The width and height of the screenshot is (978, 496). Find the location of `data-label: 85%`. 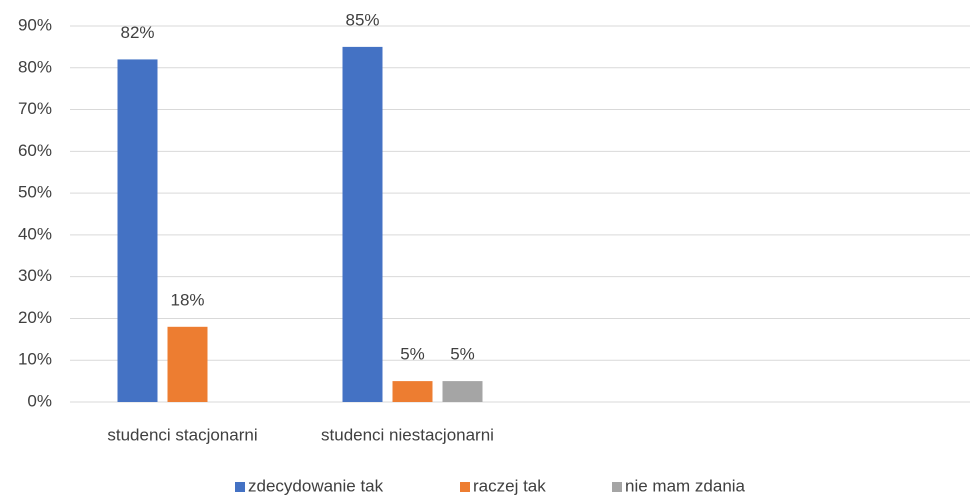

data-label: 85% is located at coordinates (362, 19).